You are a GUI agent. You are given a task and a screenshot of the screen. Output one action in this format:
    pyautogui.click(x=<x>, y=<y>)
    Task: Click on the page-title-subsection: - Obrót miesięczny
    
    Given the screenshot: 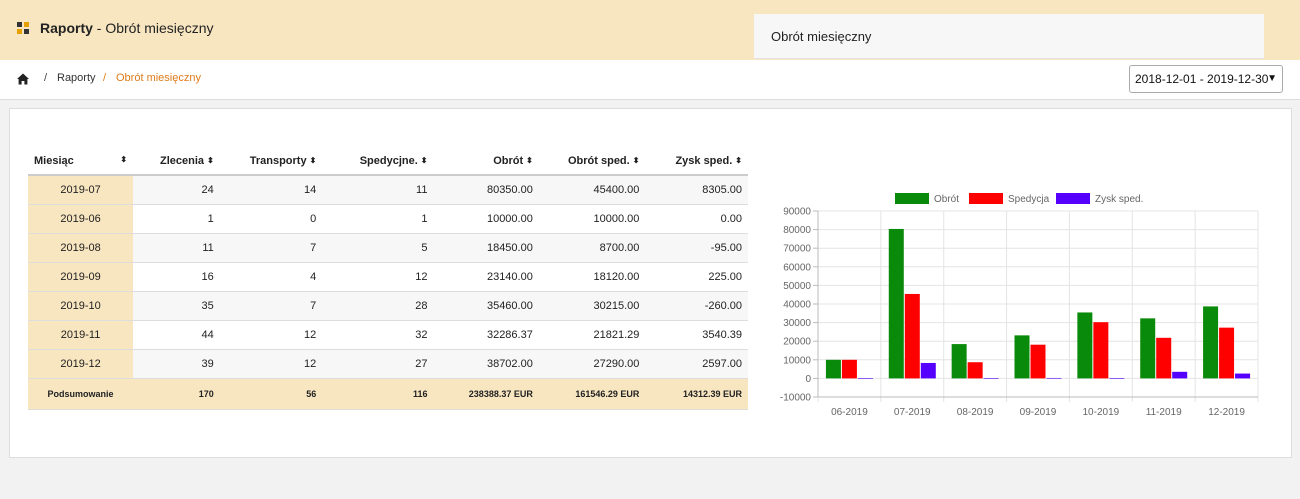 What is the action you would take?
    pyautogui.click(x=153, y=28)
    